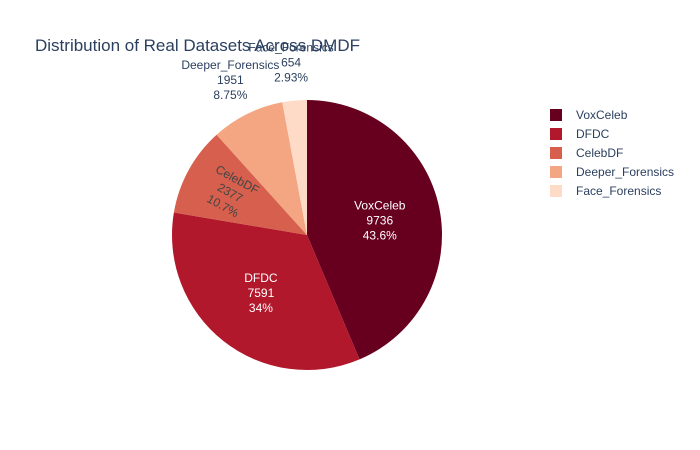 This screenshot has height=450, width=700. I want to click on legend-label: DFDC, so click(593, 134).